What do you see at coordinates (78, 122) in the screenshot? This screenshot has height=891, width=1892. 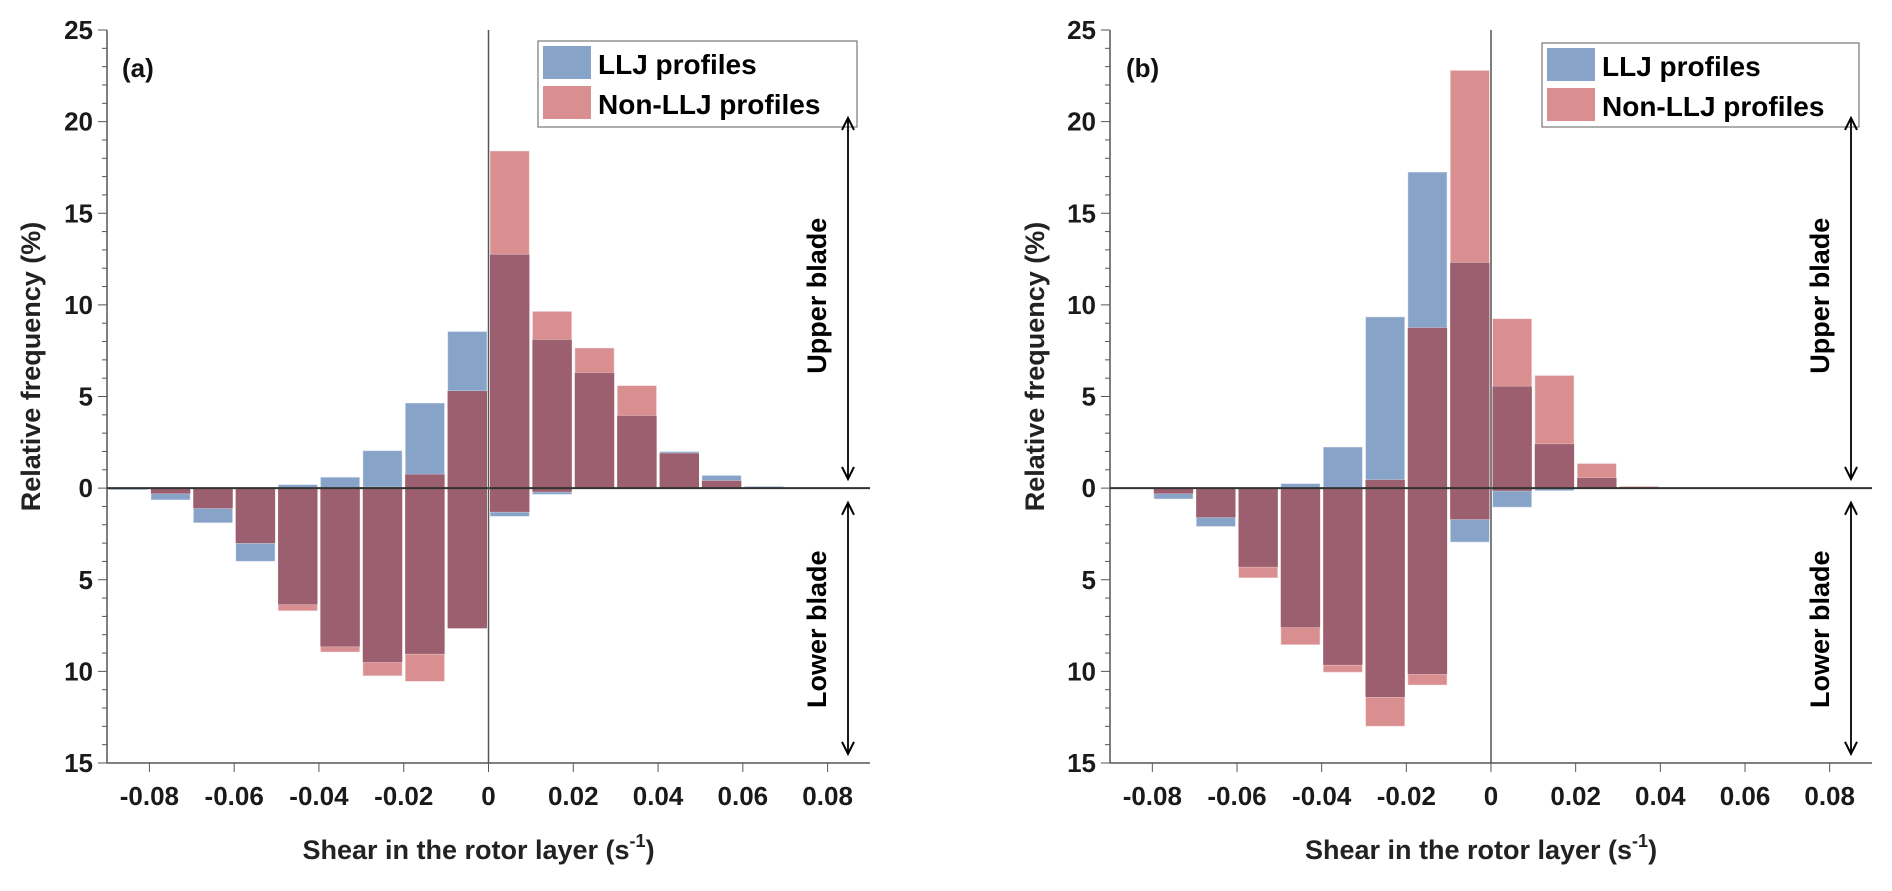 I see `y-tick-label: 20` at bounding box center [78, 122].